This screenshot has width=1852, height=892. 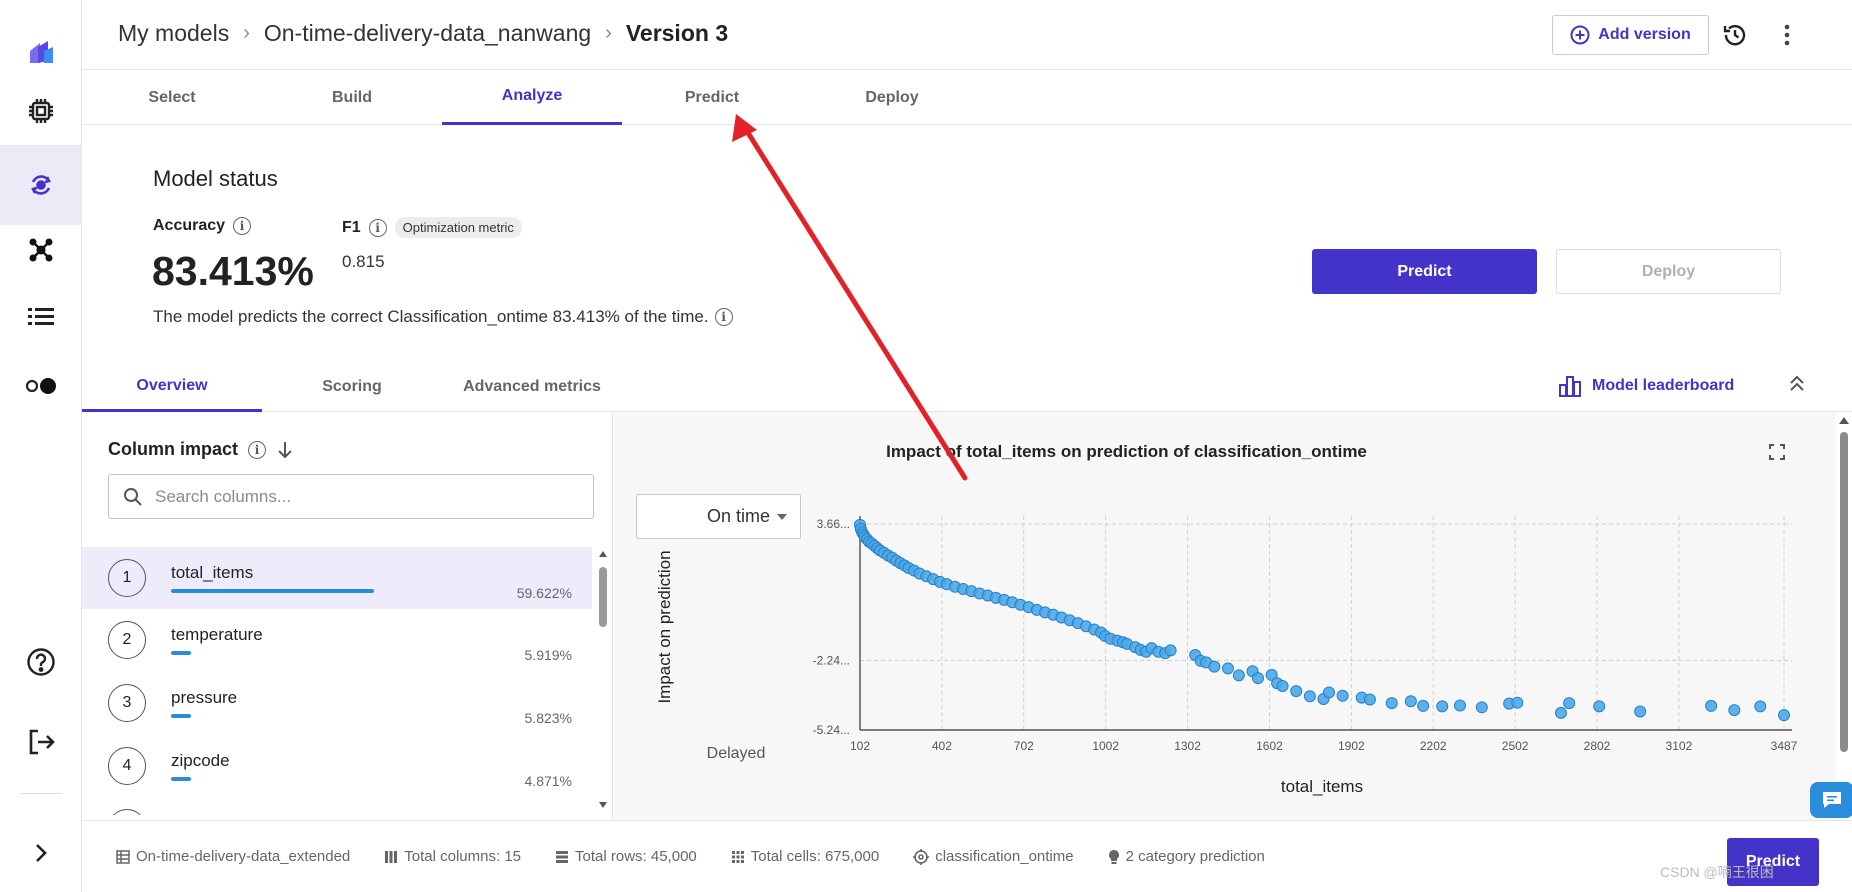 I want to click on expand-rail-icon, so click(x=40, y=852).